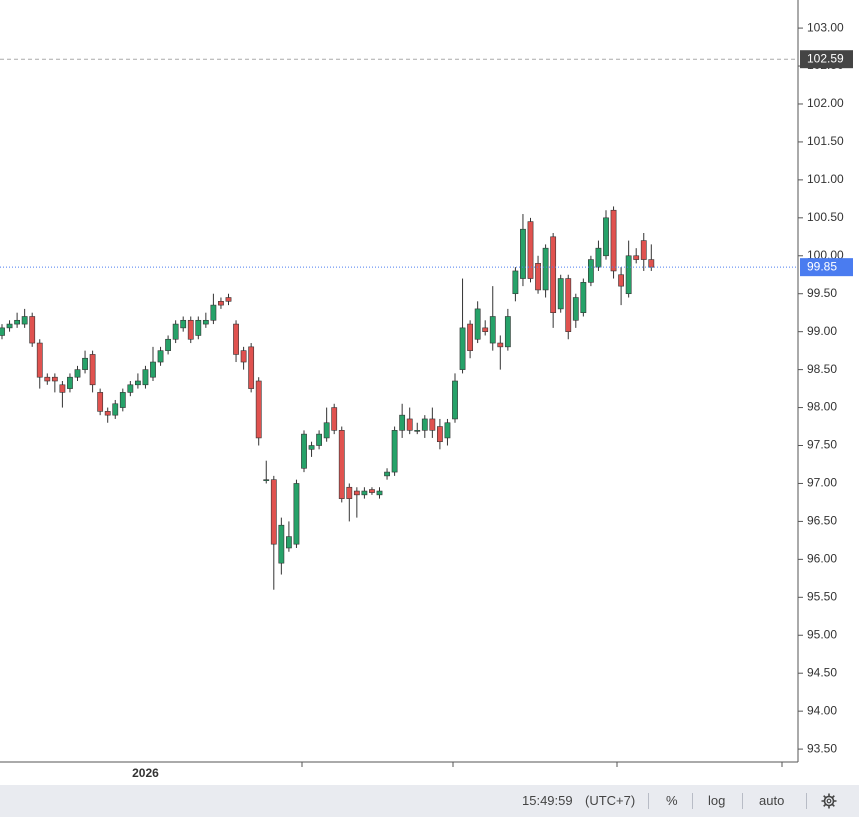 This screenshot has width=859, height=817. What do you see at coordinates (822, 445) in the screenshot?
I see `y-tick-label: 97.50` at bounding box center [822, 445].